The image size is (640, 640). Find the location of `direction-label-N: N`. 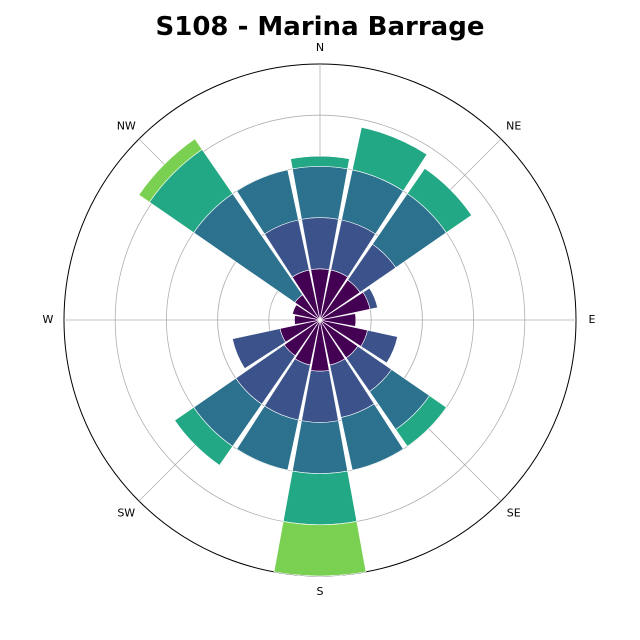

direction-label-N: N is located at coordinates (320, 47).